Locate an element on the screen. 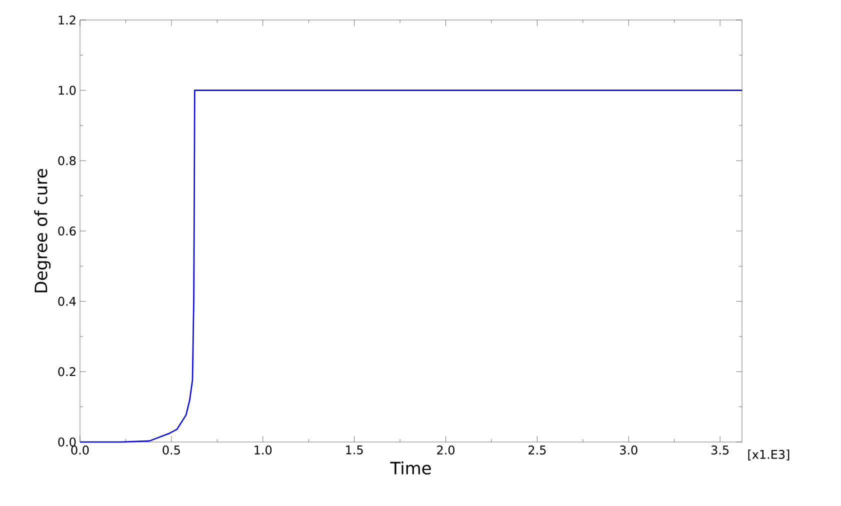 The height and width of the screenshot is (506, 841). y-tick-label: 0.6 is located at coordinates (67, 231).